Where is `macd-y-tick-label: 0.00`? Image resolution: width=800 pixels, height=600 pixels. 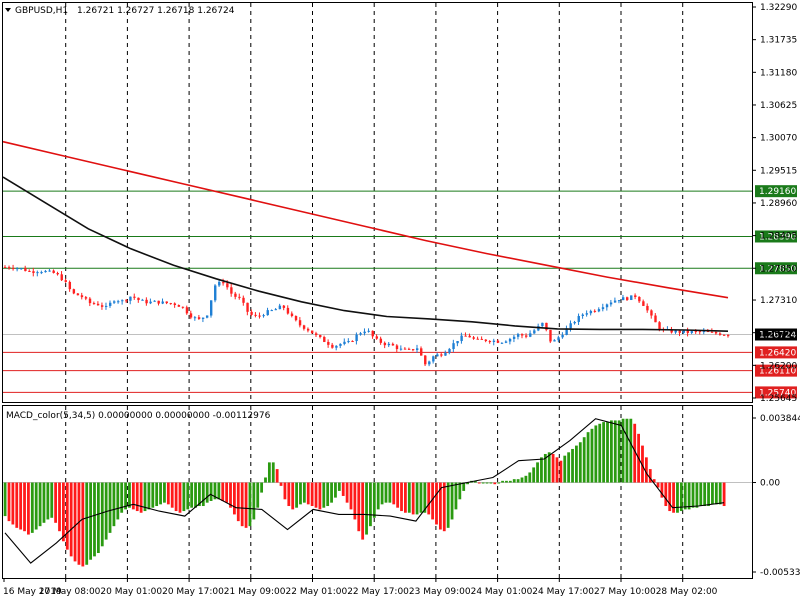
macd-y-tick-label: 0.00 is located at coordinates (770, 484).